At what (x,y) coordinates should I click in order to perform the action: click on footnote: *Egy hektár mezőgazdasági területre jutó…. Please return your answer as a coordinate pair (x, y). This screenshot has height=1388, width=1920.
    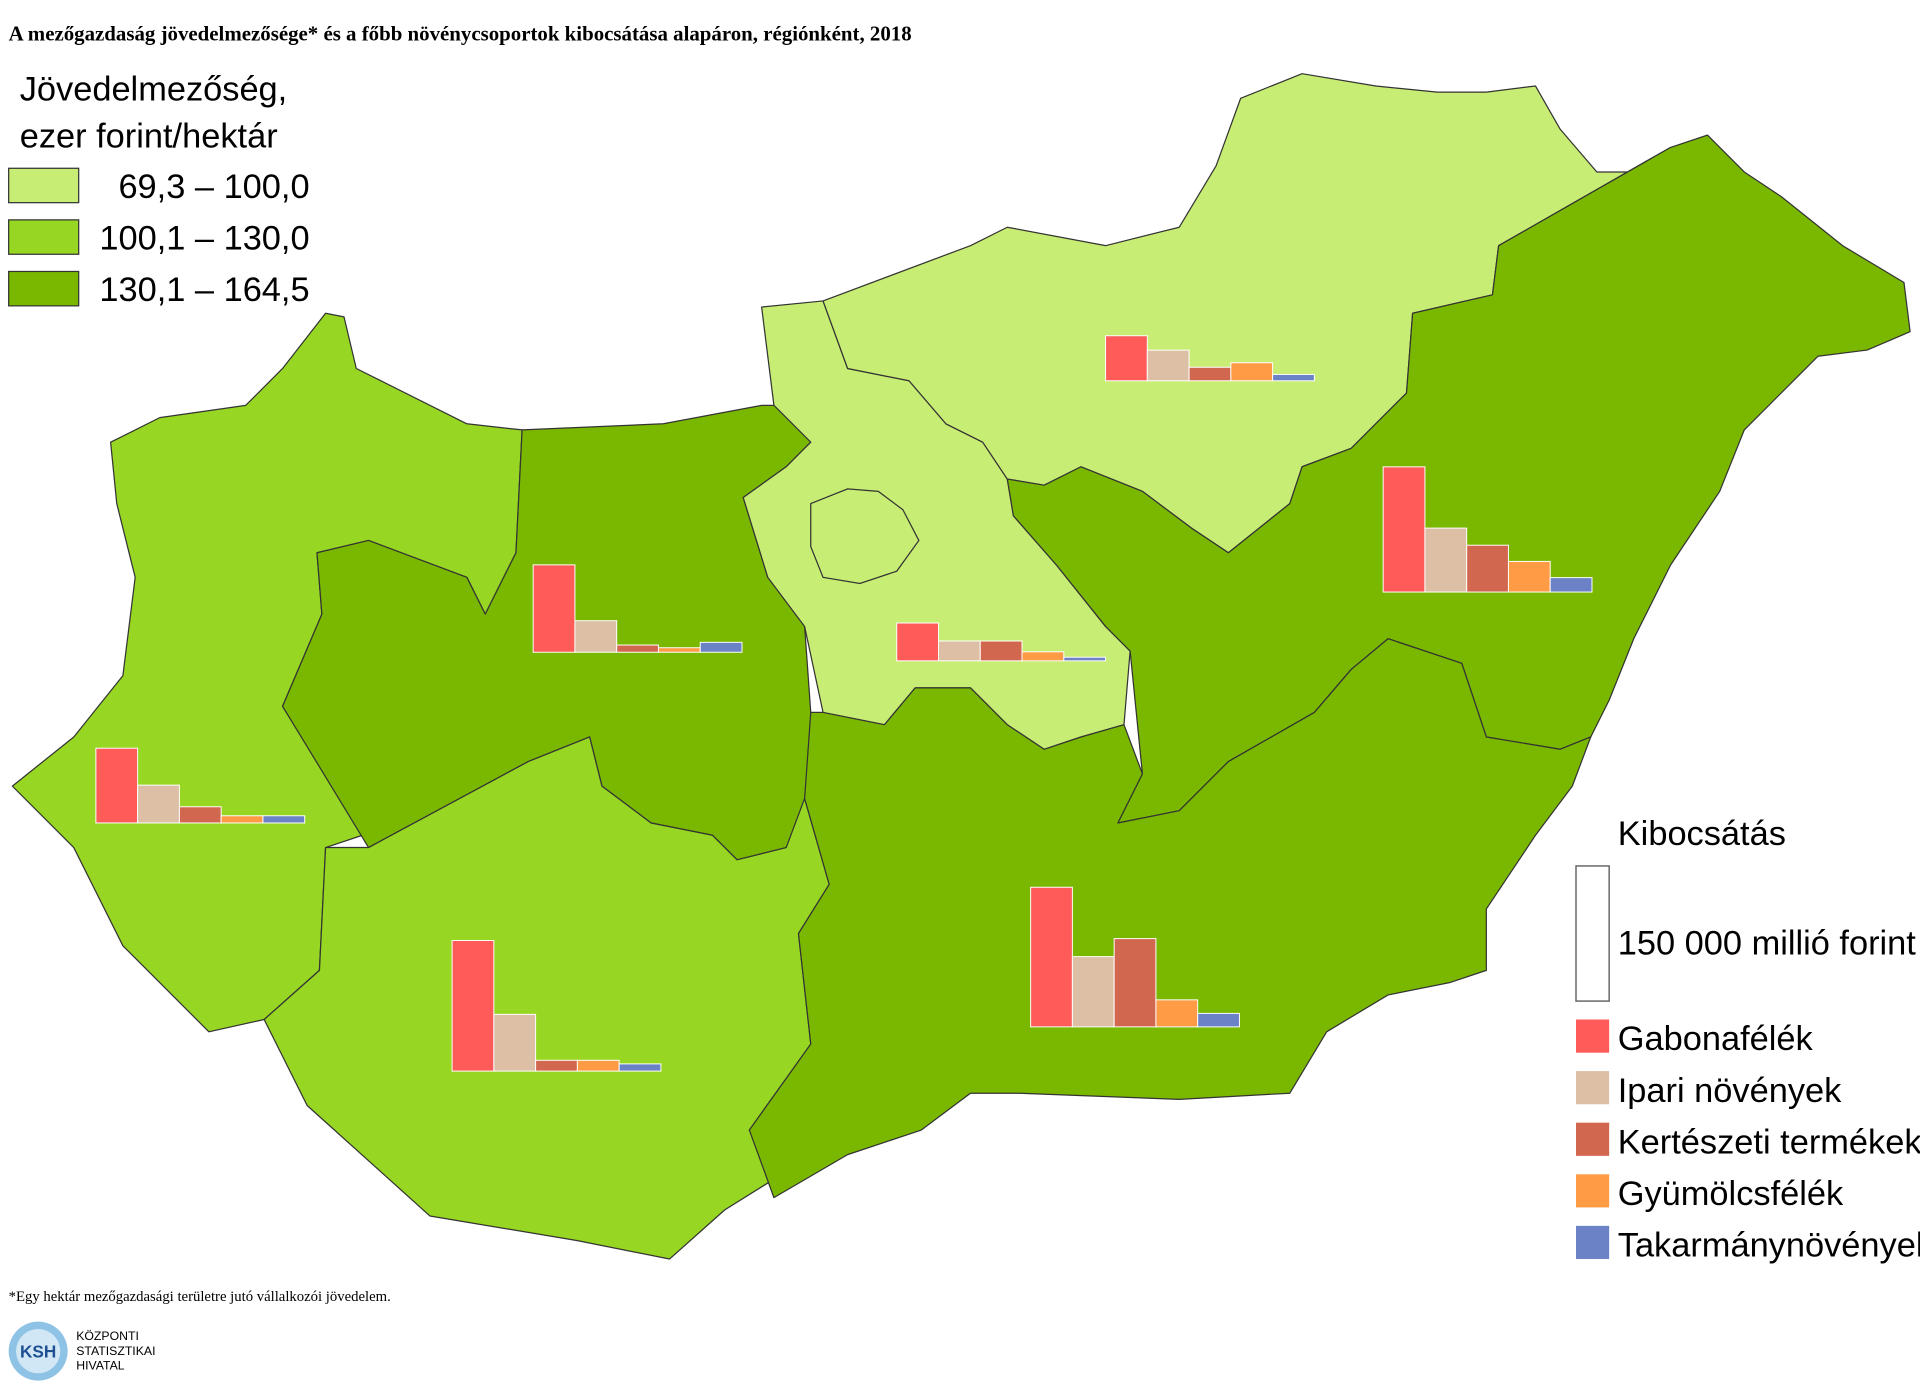
    Looking at the image, I should click on (200, 1297).